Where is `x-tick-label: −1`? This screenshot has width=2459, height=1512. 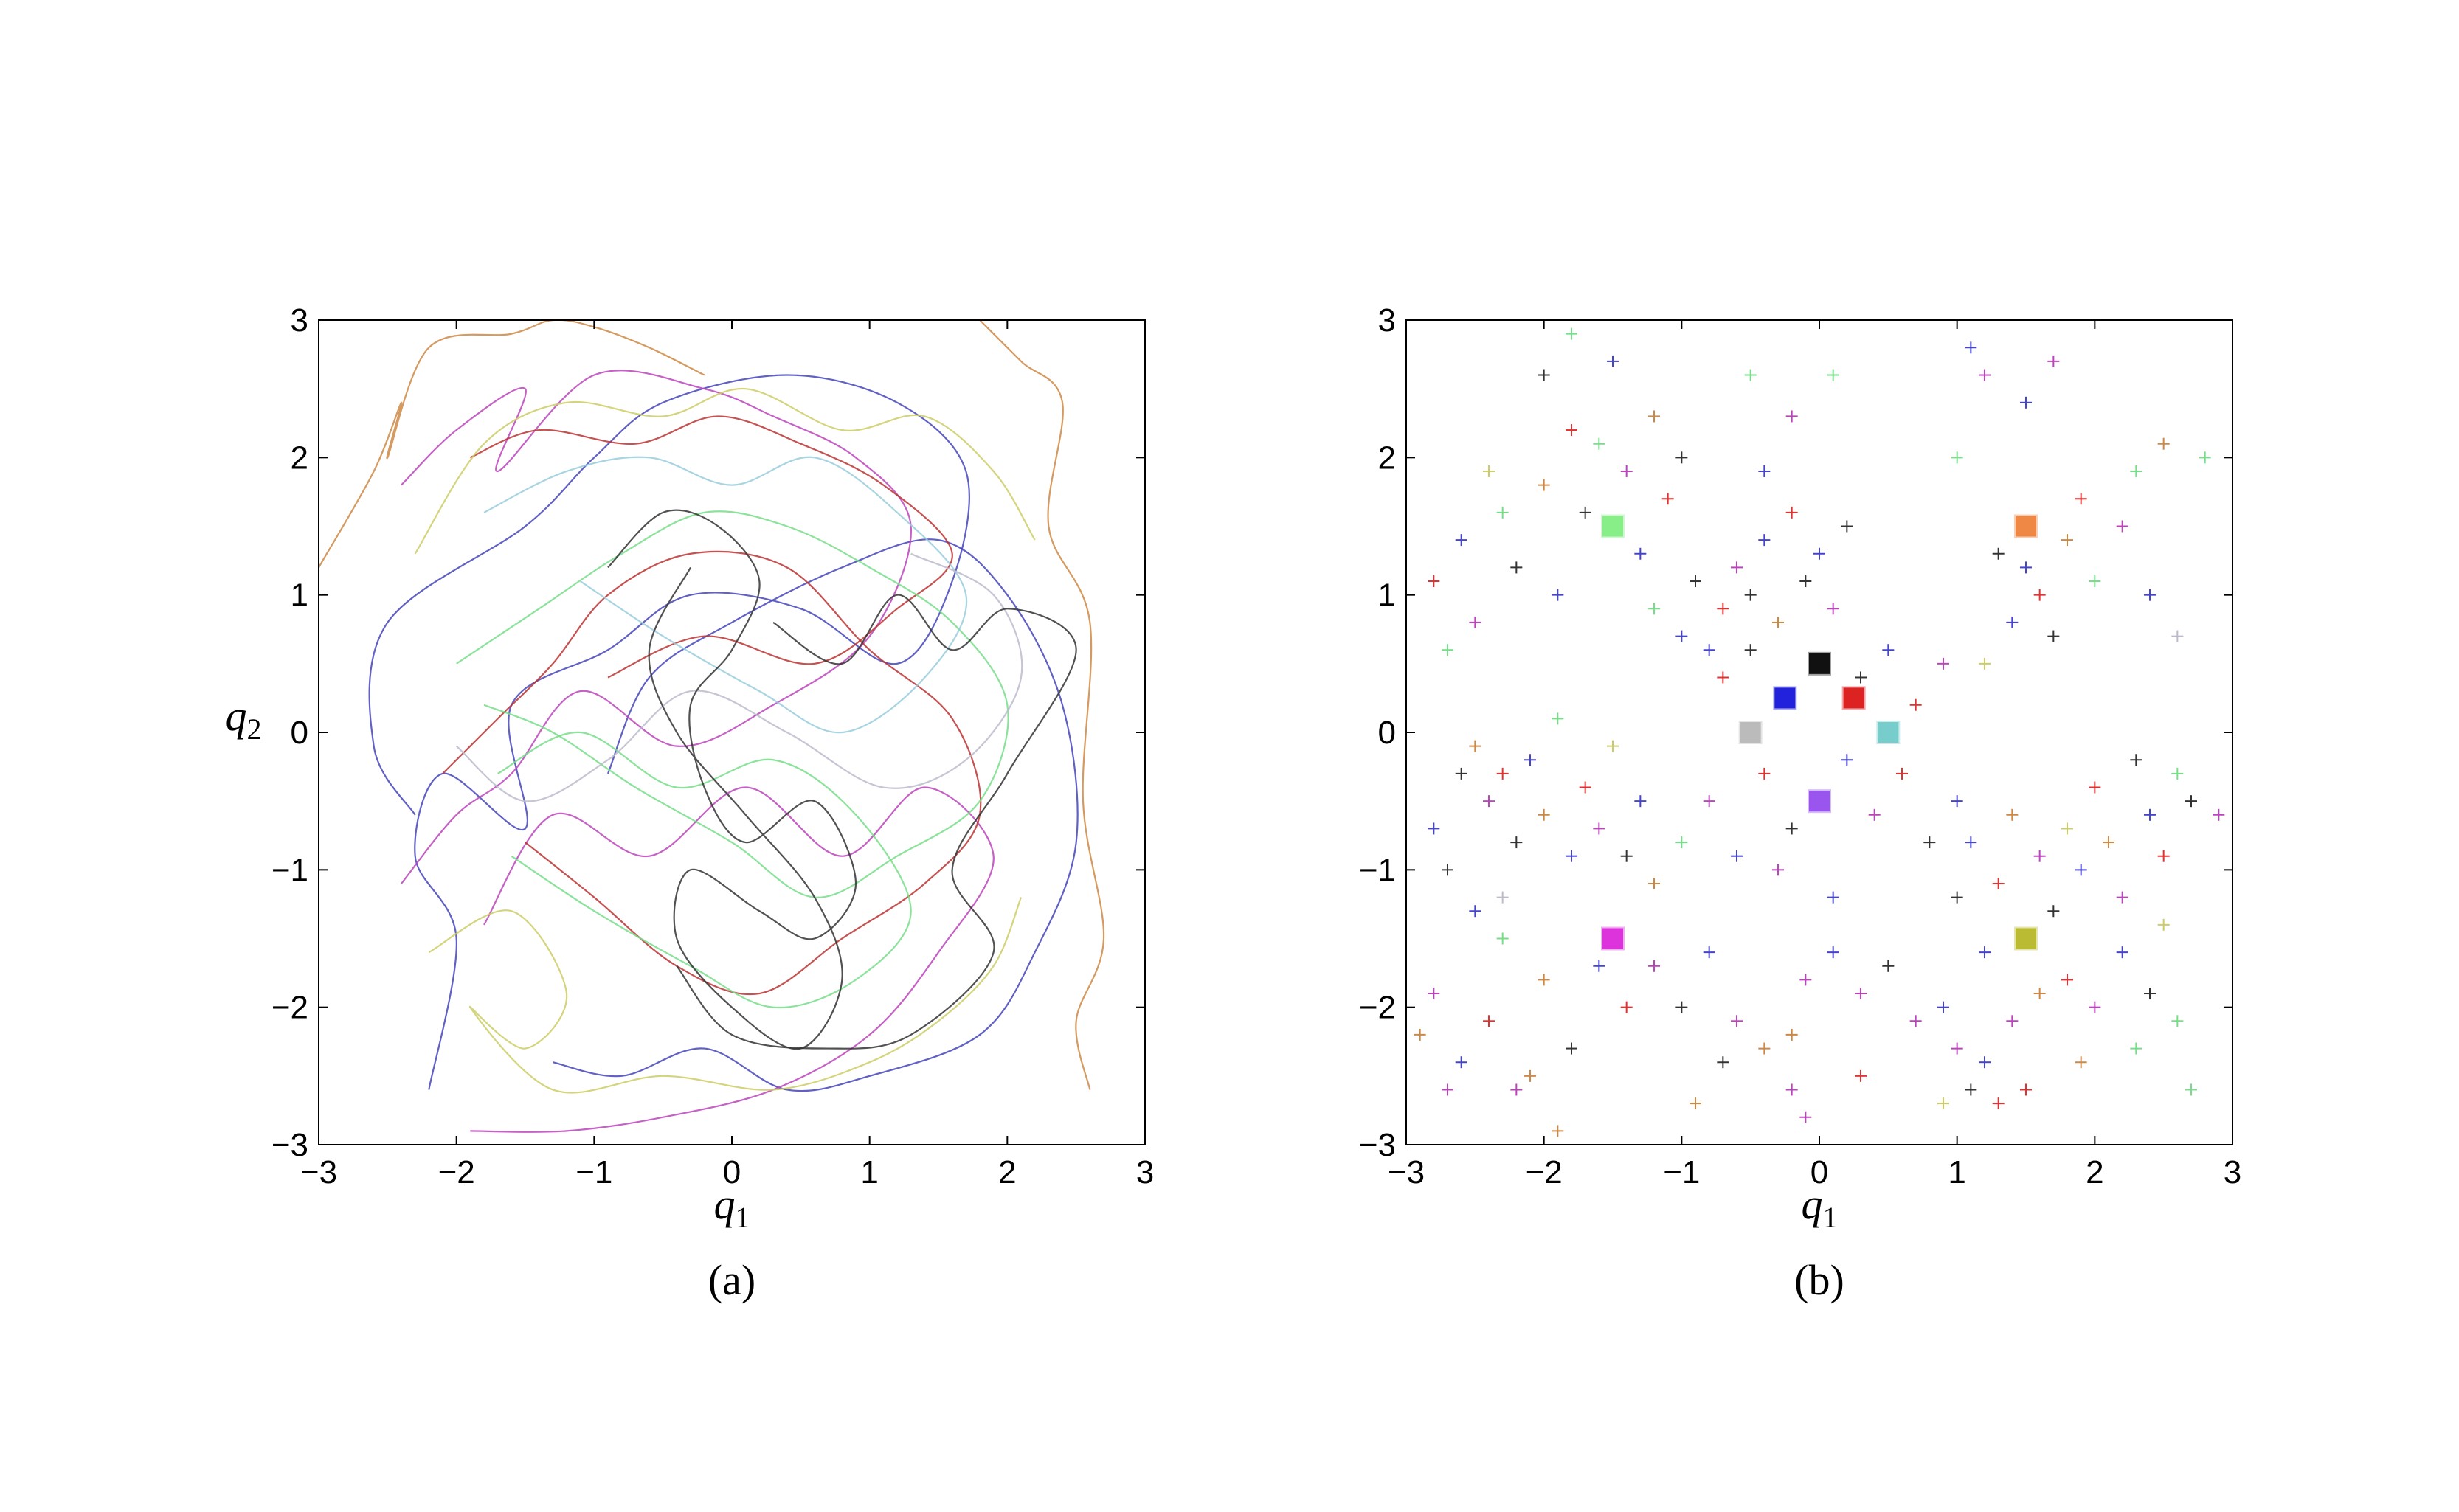 x-tick-label: −1 is located at coordinates (1681, 1172).